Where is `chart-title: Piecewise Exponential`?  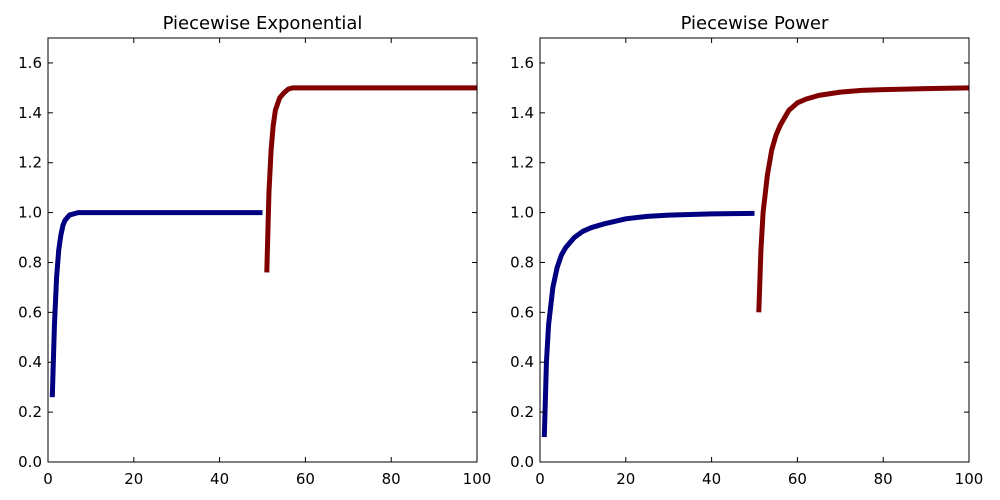
chart-title: Piecewise Exponential is located at coordinates (263, 23).